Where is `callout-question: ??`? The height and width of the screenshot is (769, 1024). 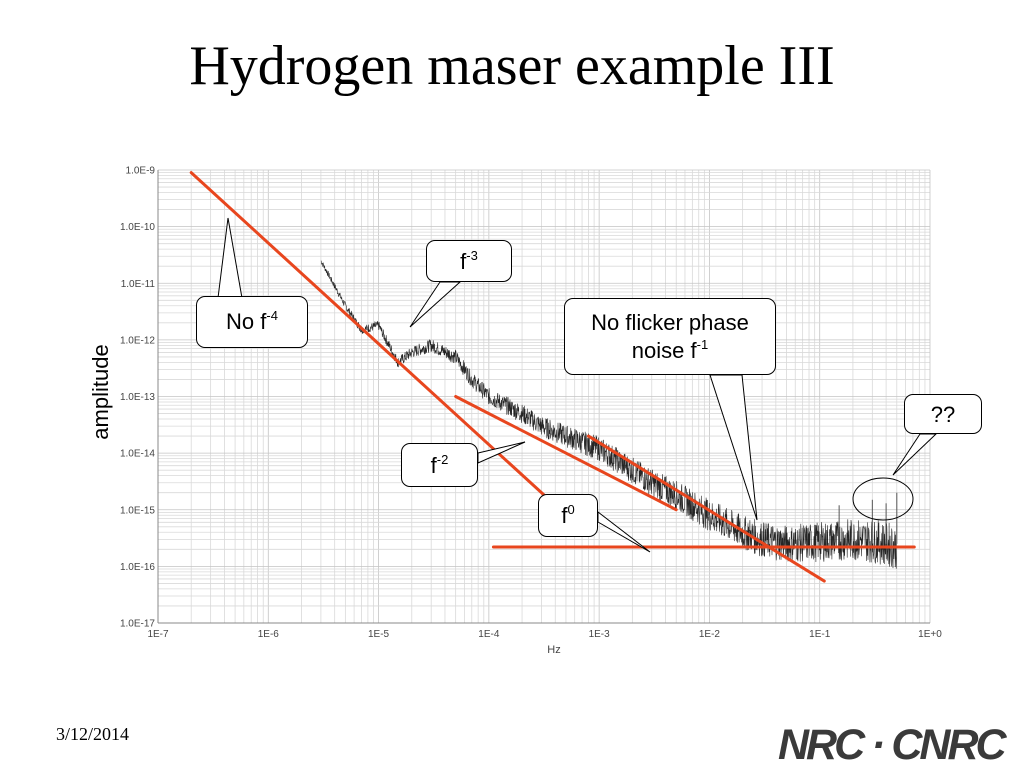
callout-question: ?? is located at coordinates (943, 414).